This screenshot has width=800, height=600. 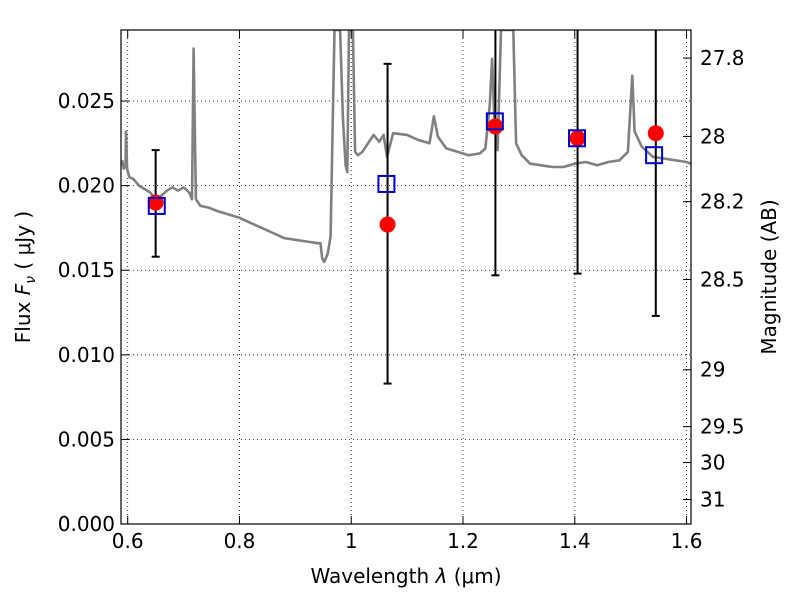 I want to click on y-tick-label: 0.000, so click(x=86, y=524).